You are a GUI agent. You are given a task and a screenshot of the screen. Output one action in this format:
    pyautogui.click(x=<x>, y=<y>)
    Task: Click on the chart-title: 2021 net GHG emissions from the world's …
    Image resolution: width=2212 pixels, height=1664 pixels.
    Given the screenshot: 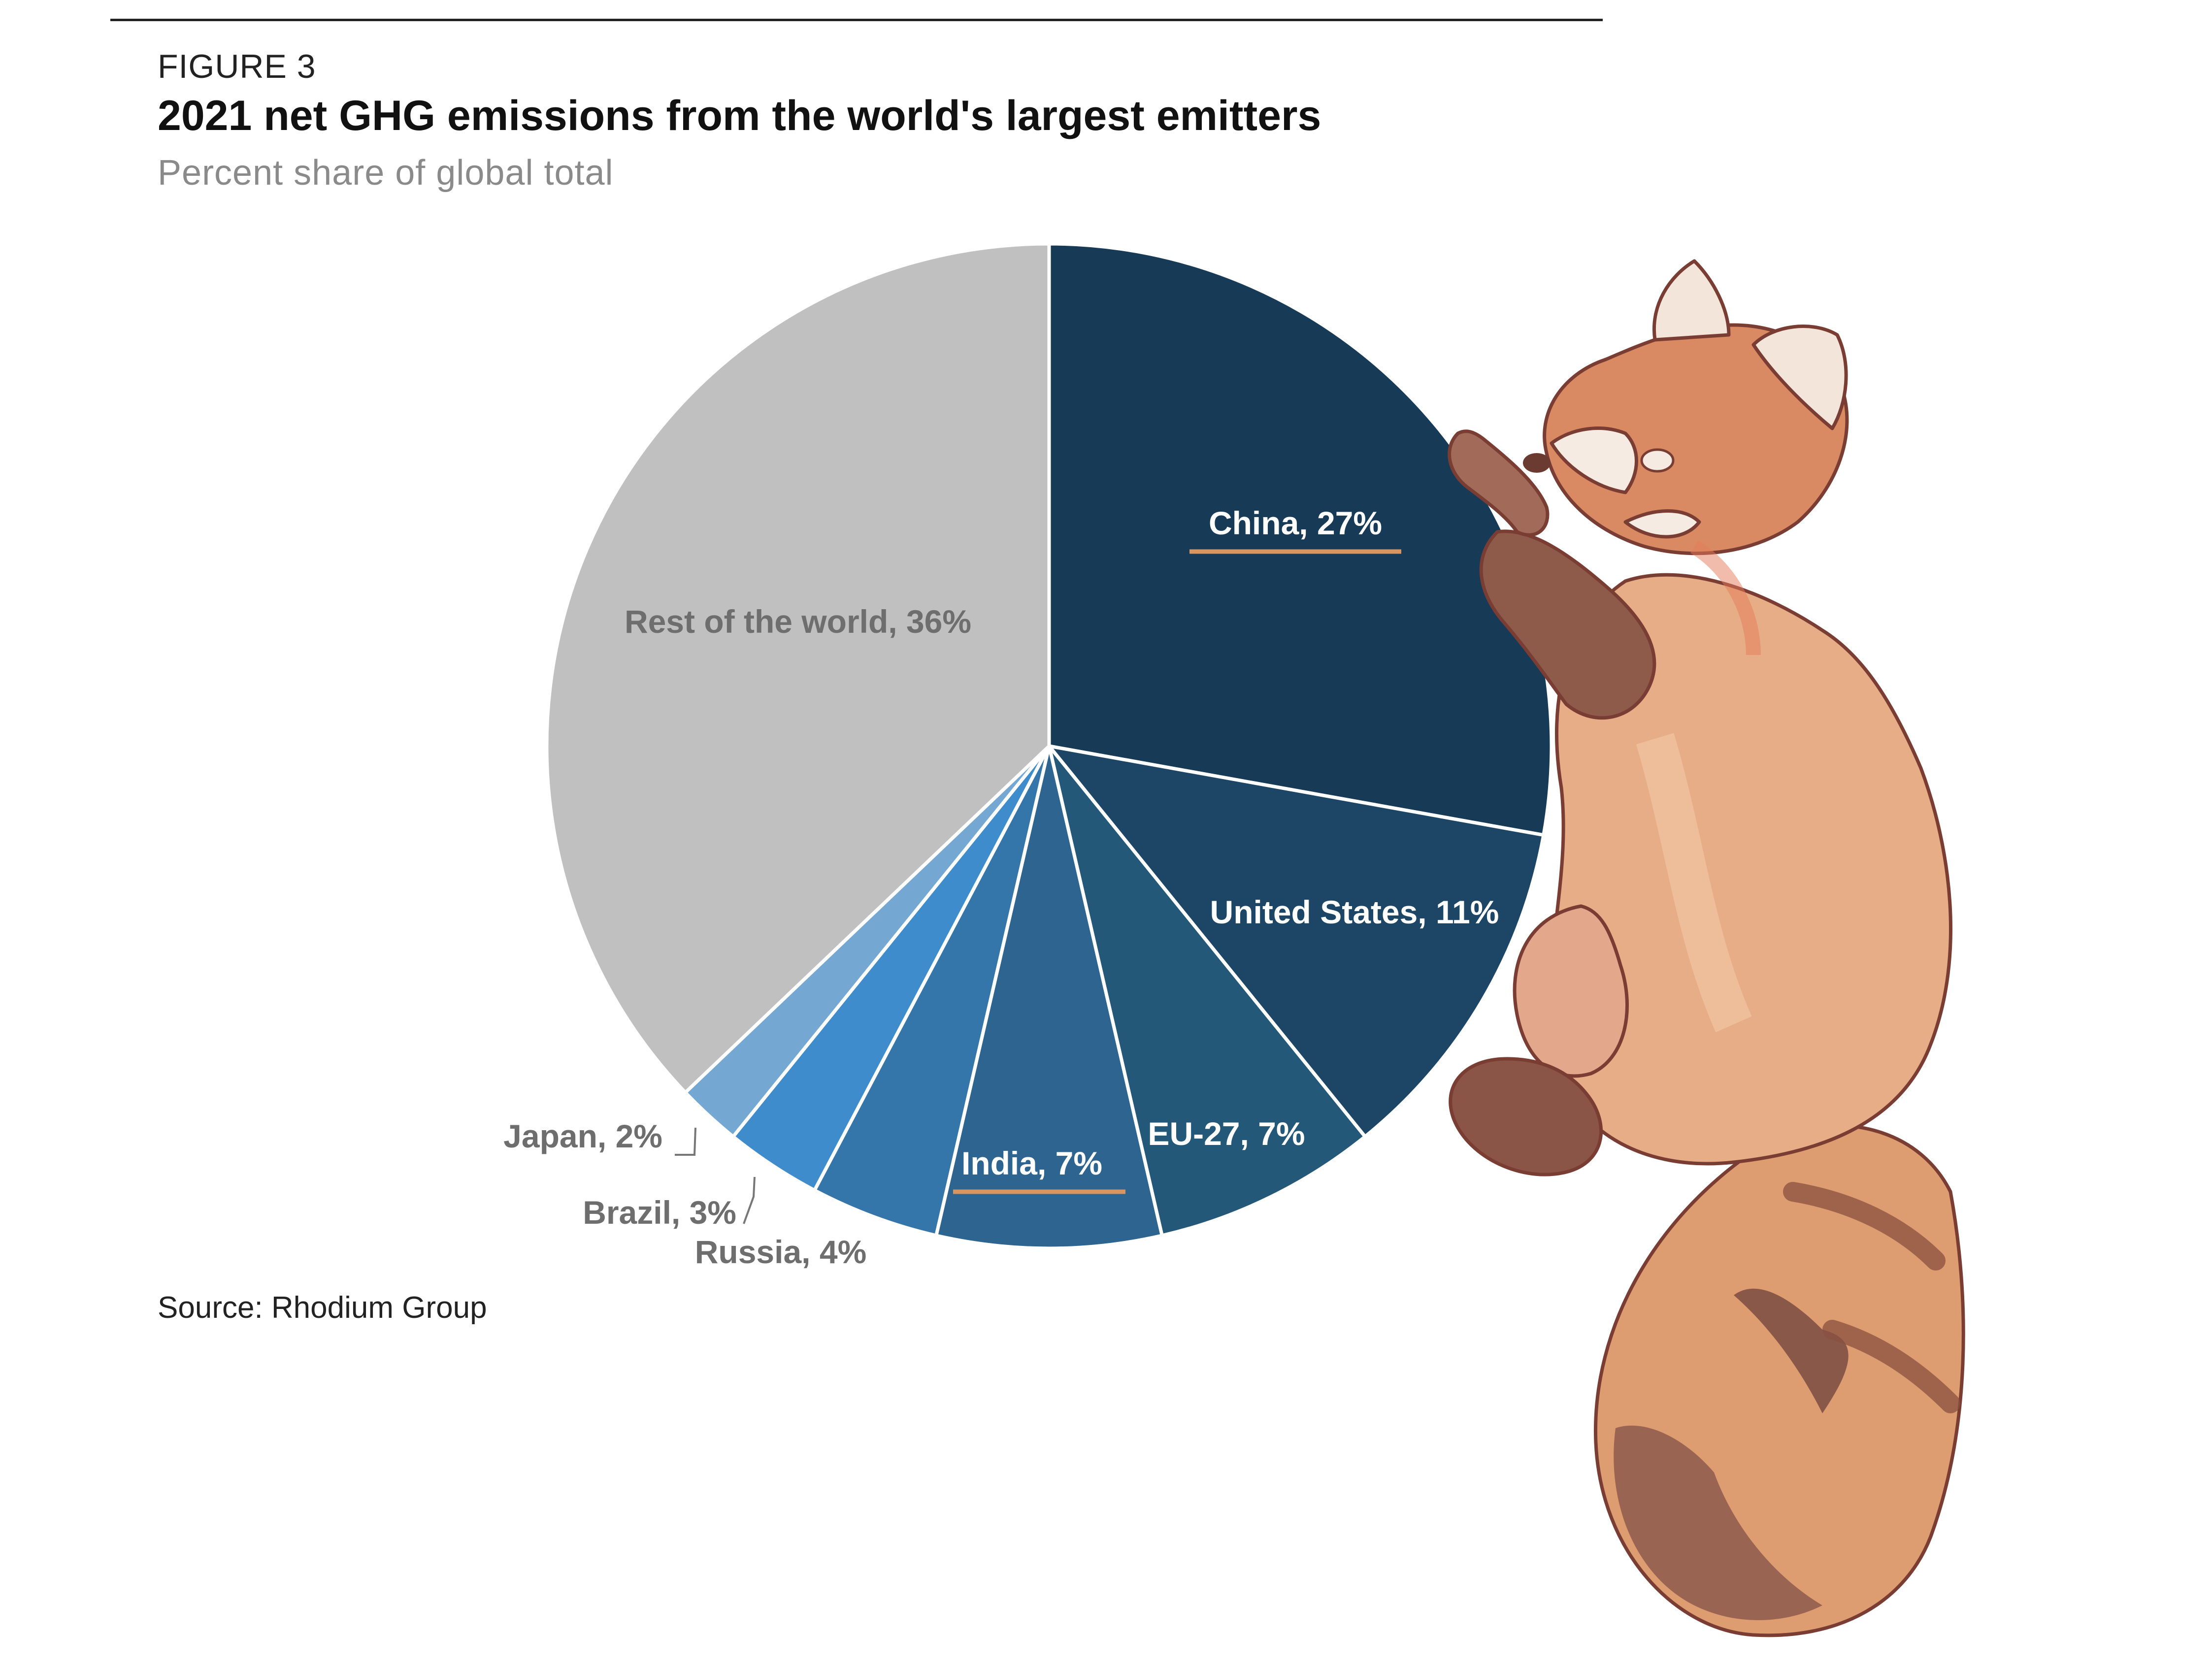 What is the action you would take?
    pyautogui.click(x=739, y=115)
    